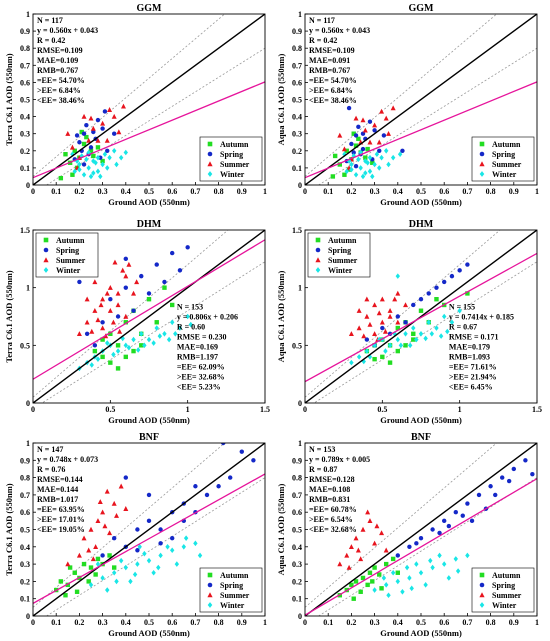 The image size is (550, 641). What do you see at coordinates (421, 191) in the screenshot?
I see `x-tick-label: 0.5` at bounding box center [421, 191].